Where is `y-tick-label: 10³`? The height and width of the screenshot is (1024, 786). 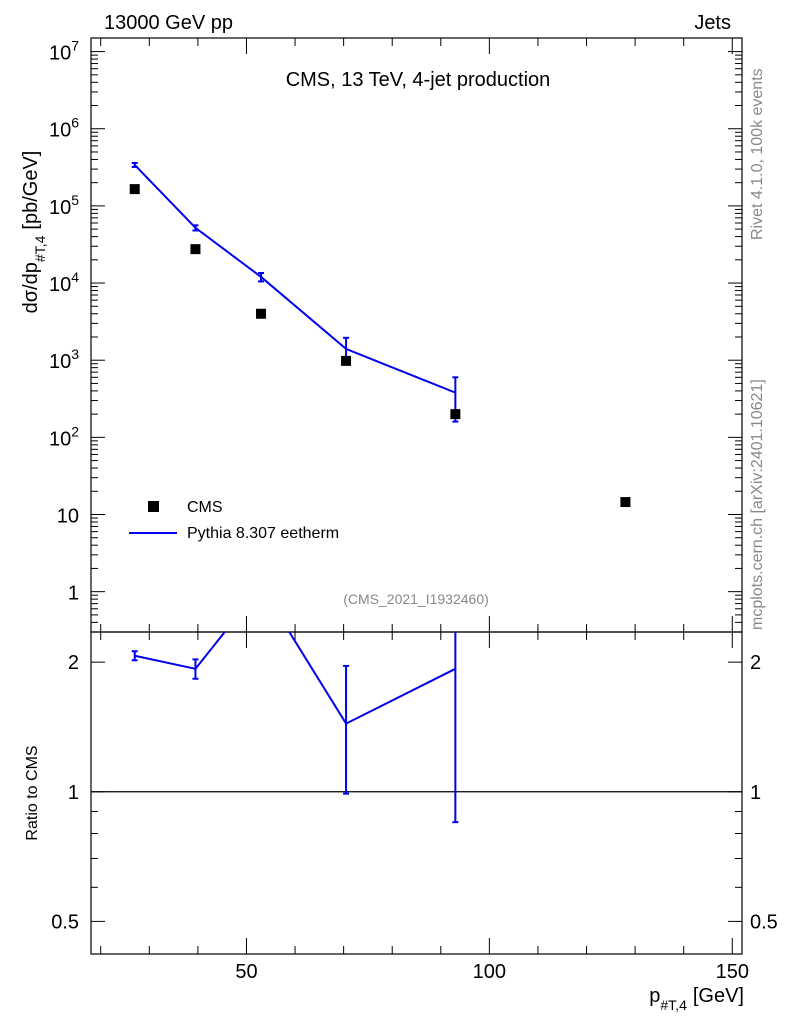 y-tick-label: 10³ is located at coordinates (64, 359).